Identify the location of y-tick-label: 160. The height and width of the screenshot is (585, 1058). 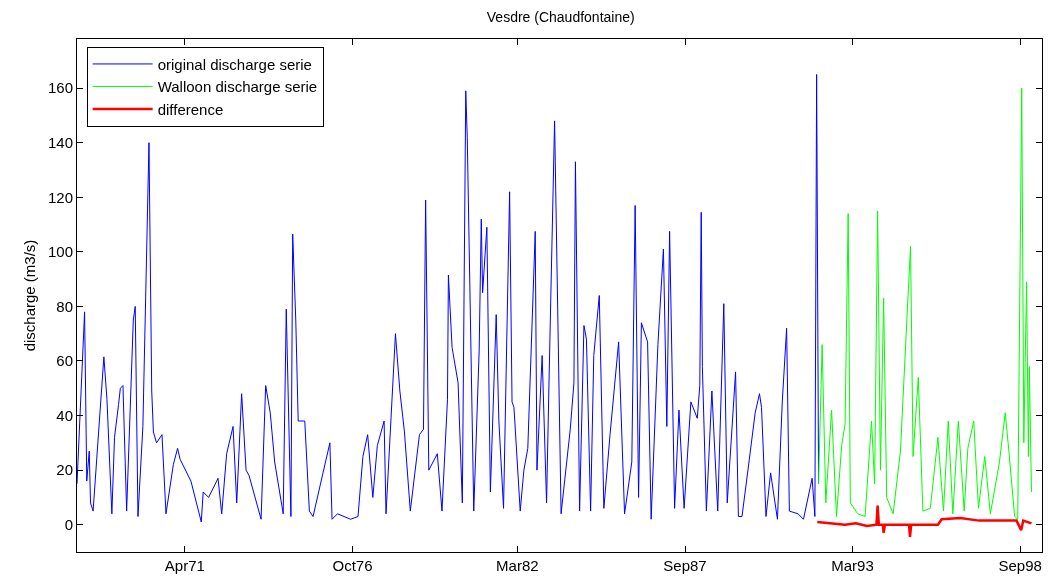
(60, 88).